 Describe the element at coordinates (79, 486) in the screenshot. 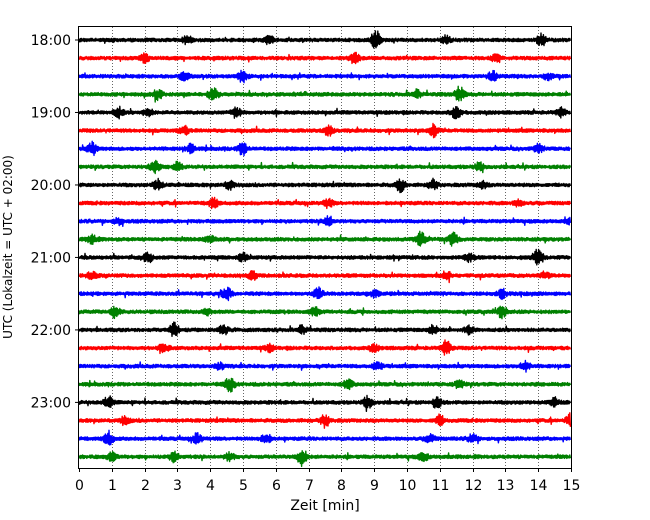

I see `x-tick-label-0: 0` at that location.